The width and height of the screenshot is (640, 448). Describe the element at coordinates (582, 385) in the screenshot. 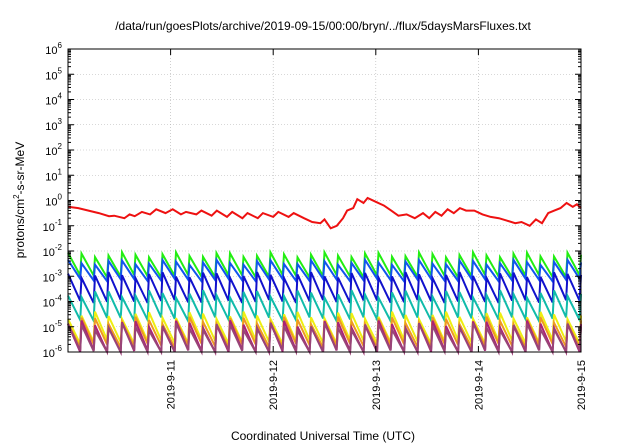

I see `x-tick-label: 2019-9-15` at that location.